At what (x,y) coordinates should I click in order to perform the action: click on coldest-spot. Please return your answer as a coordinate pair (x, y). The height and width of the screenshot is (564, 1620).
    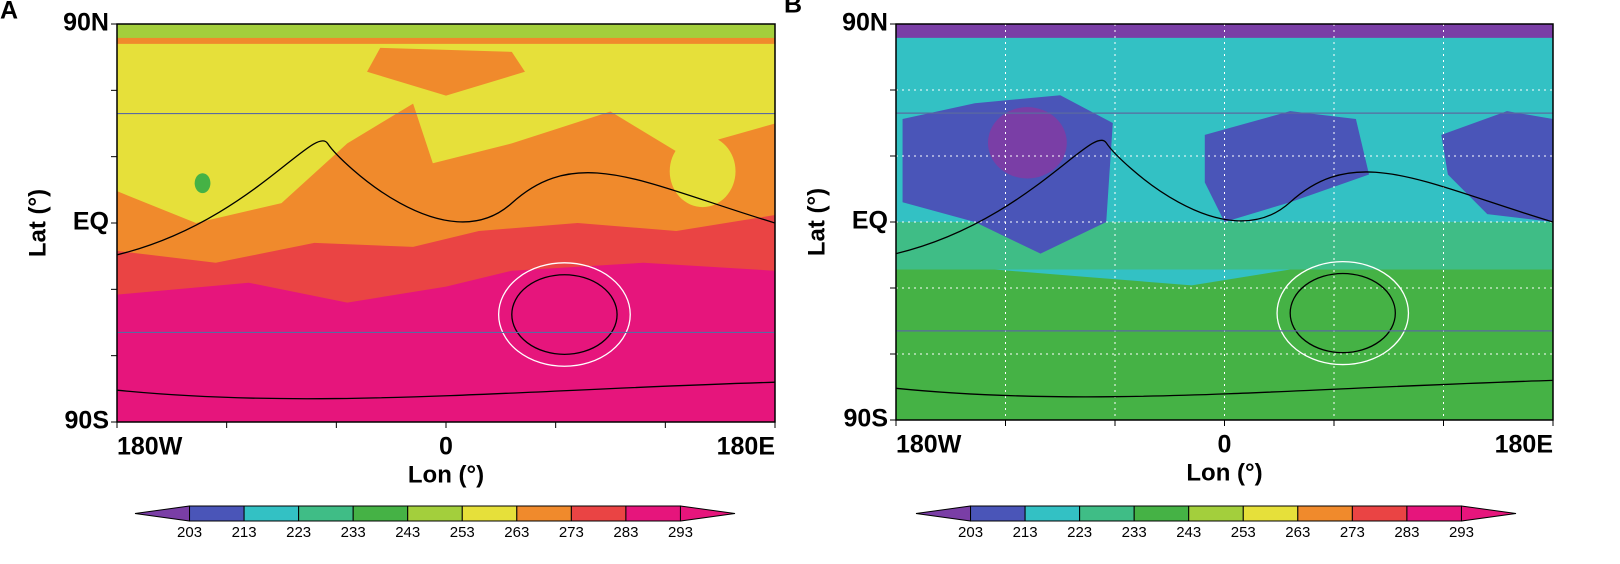
    Looking at the image, I should click on (1027, 143).